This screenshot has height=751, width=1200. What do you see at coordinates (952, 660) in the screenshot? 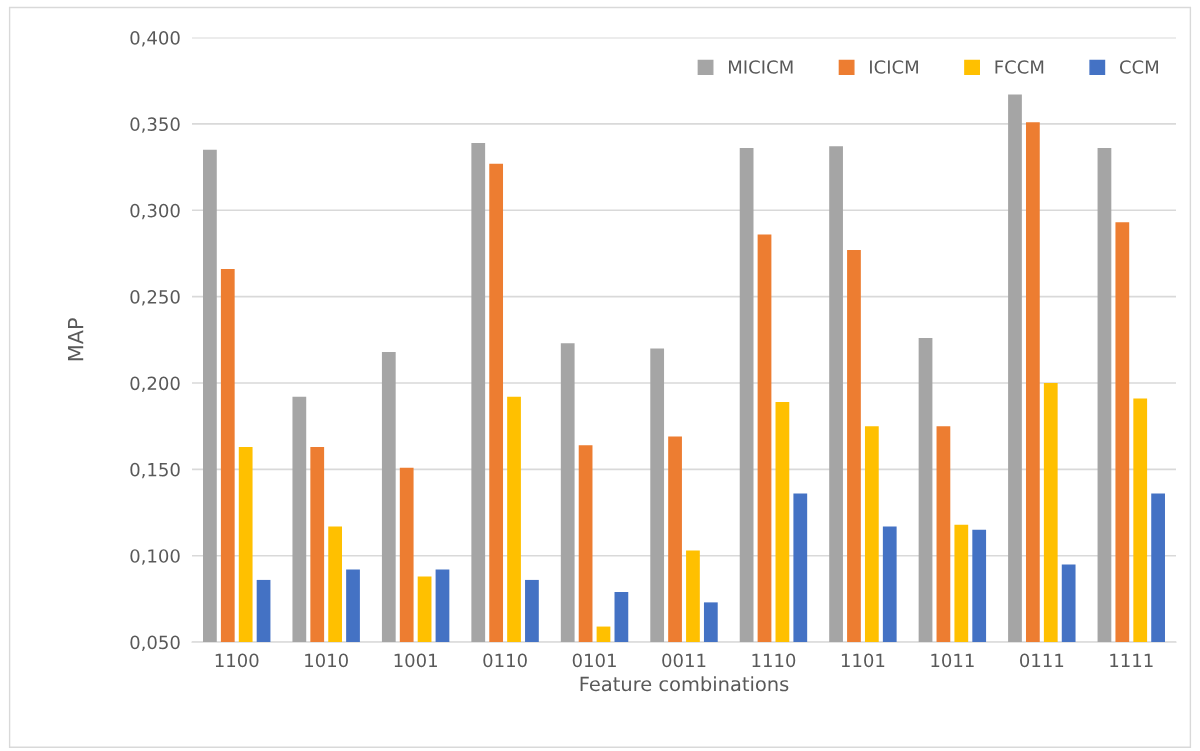
I see `x-tick-label: 1011` at bounding box center [952, 660].